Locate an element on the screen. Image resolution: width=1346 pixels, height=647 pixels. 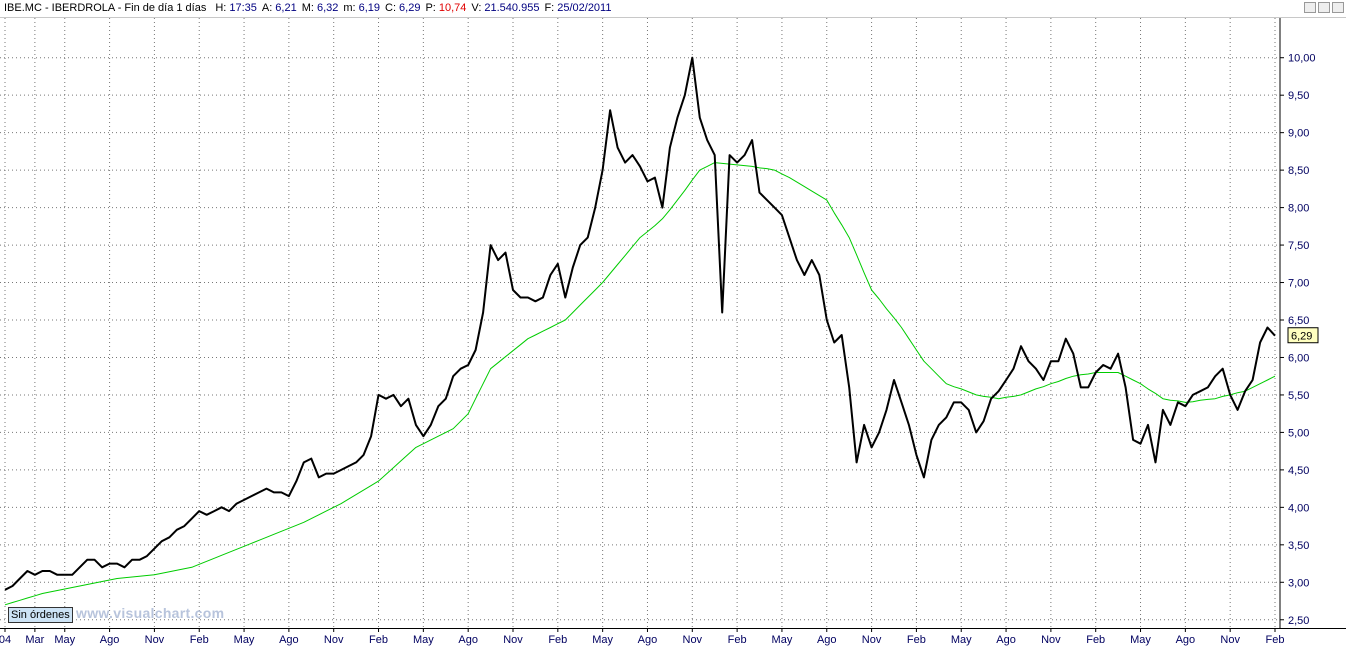
last-value-box is located at coordinates (1303, 335).